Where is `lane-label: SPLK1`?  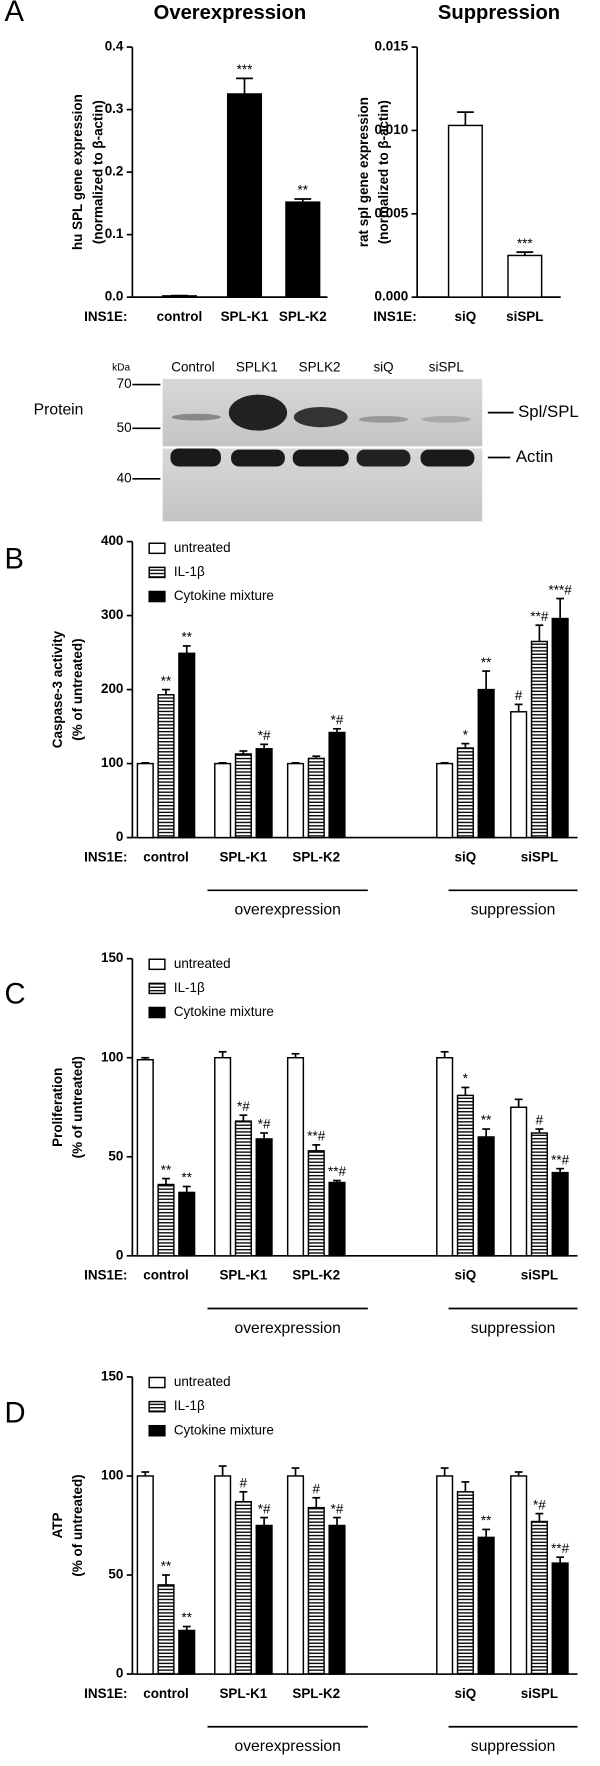 lane-label: SPLK1 is located at coordinates (257, 366).